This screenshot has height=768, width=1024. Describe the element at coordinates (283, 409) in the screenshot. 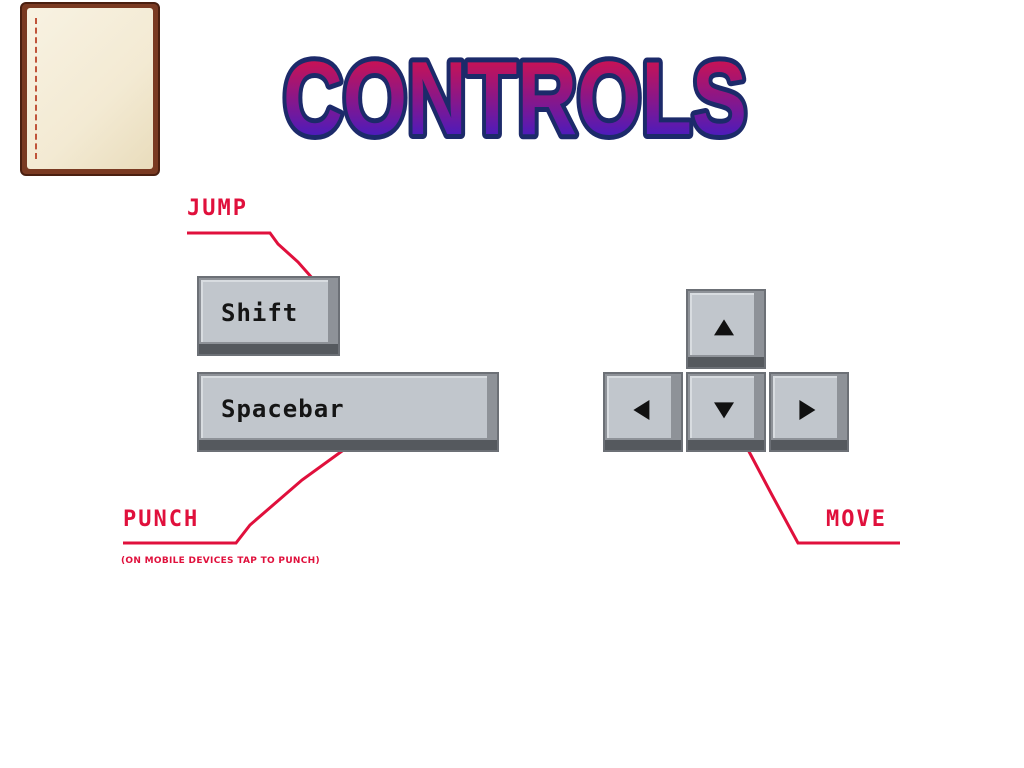

I see `spacebar-key-label: Spacebar` at that location.